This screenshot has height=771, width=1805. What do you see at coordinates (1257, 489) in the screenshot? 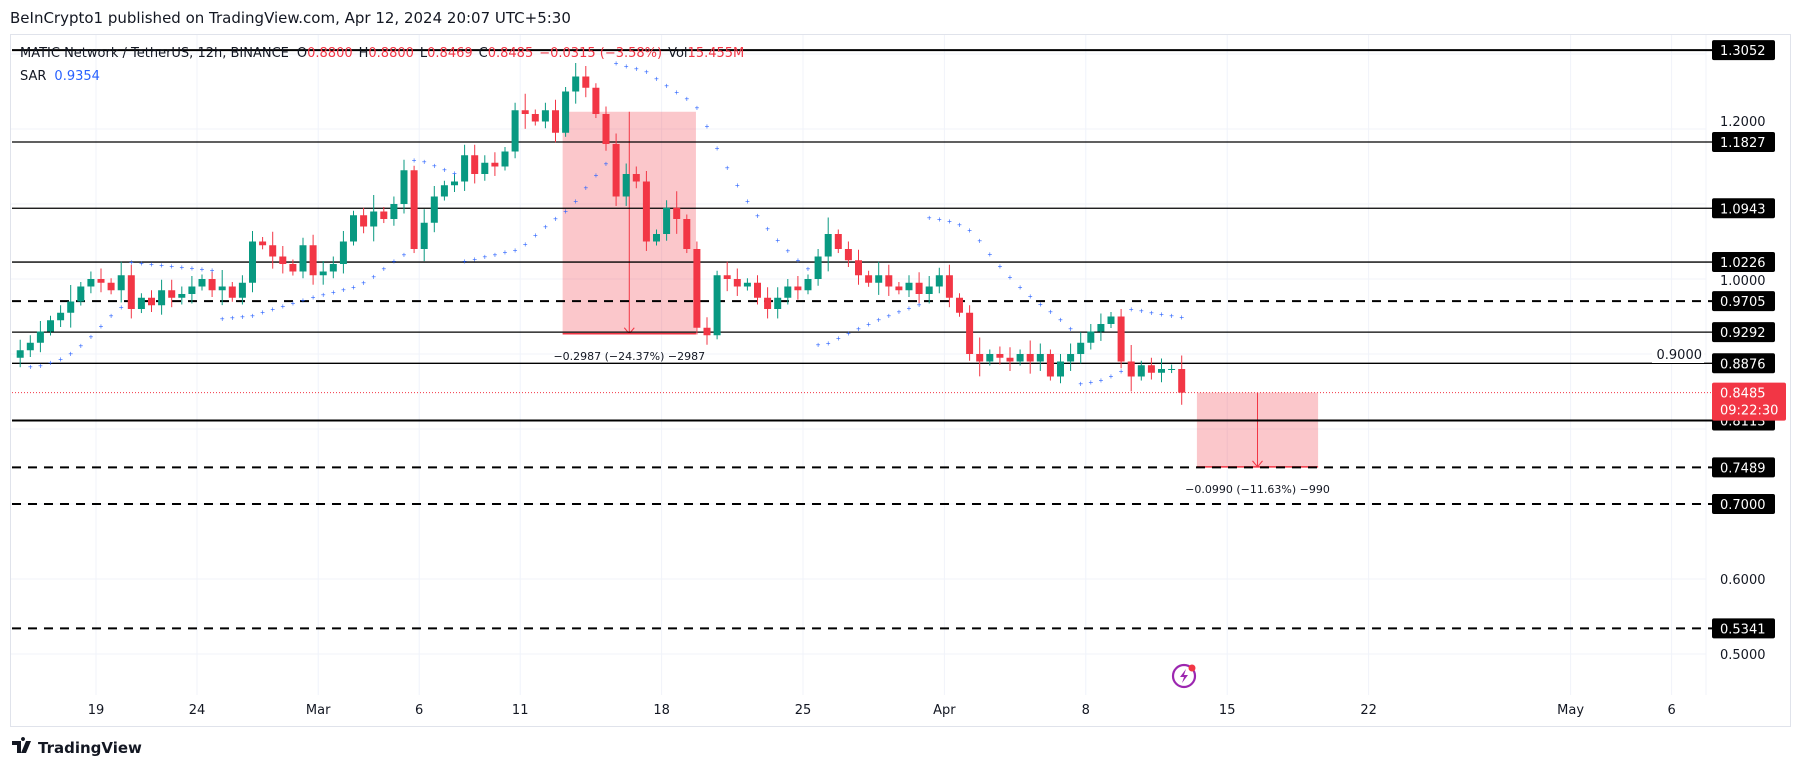
I see `measure-label: −0.0990 (−11.63%) −990` at bounding box center [1257, 489].